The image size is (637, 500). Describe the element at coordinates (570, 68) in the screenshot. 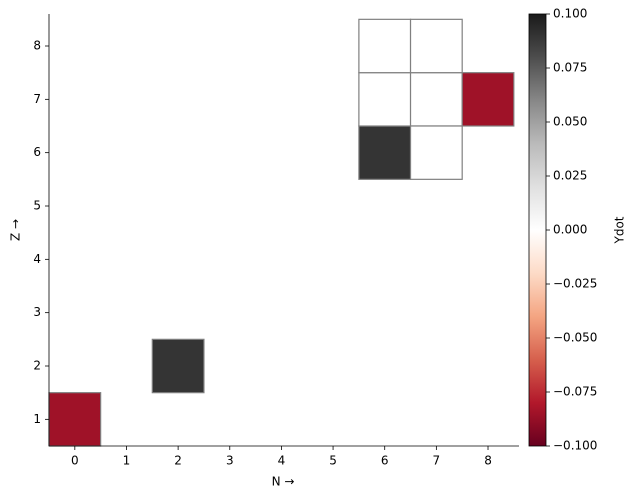

I see `colorbar-tick-label: 0.075` at that location.